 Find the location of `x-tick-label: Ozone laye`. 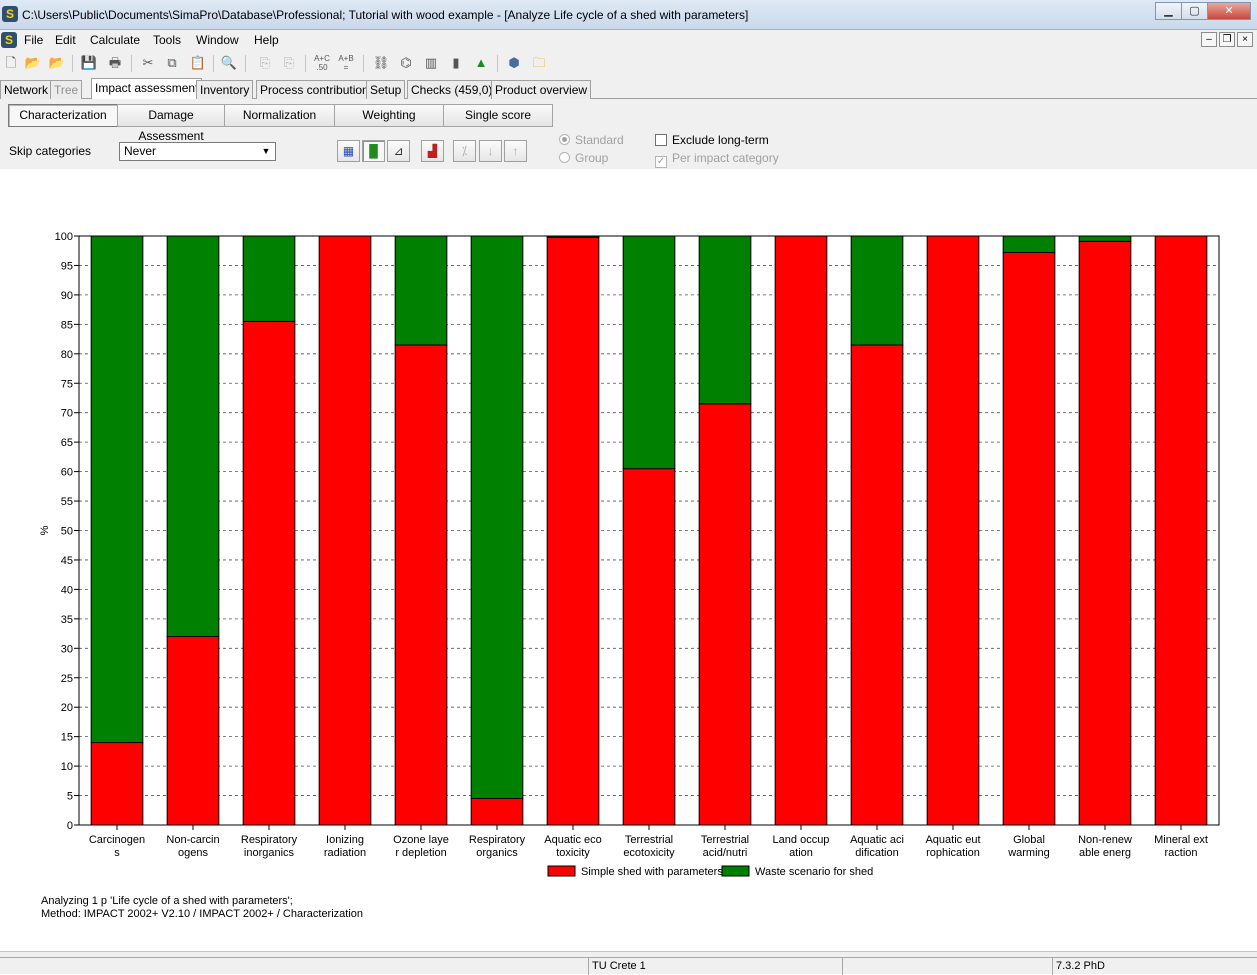

x-tick-label: Ozone laye is located at coordinates (421, 840).